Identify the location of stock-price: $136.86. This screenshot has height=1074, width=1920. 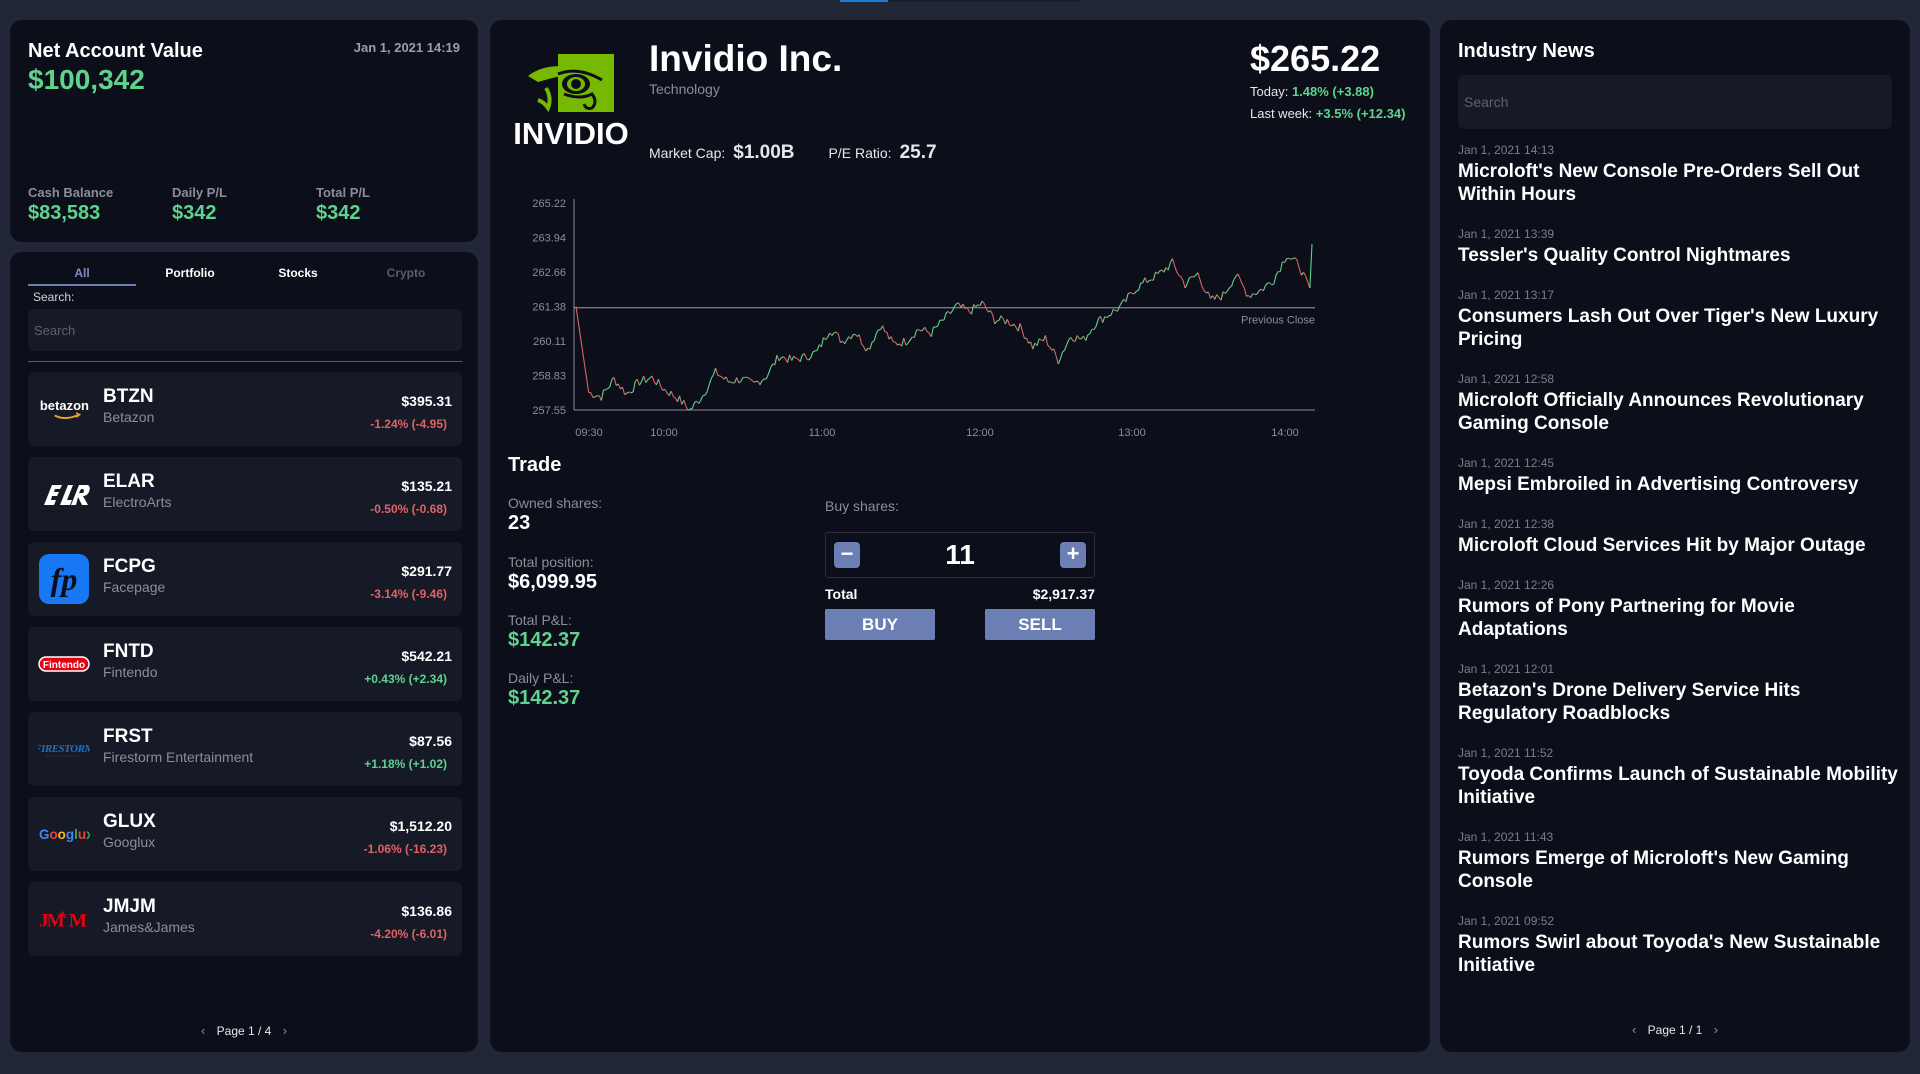
(426, 911).